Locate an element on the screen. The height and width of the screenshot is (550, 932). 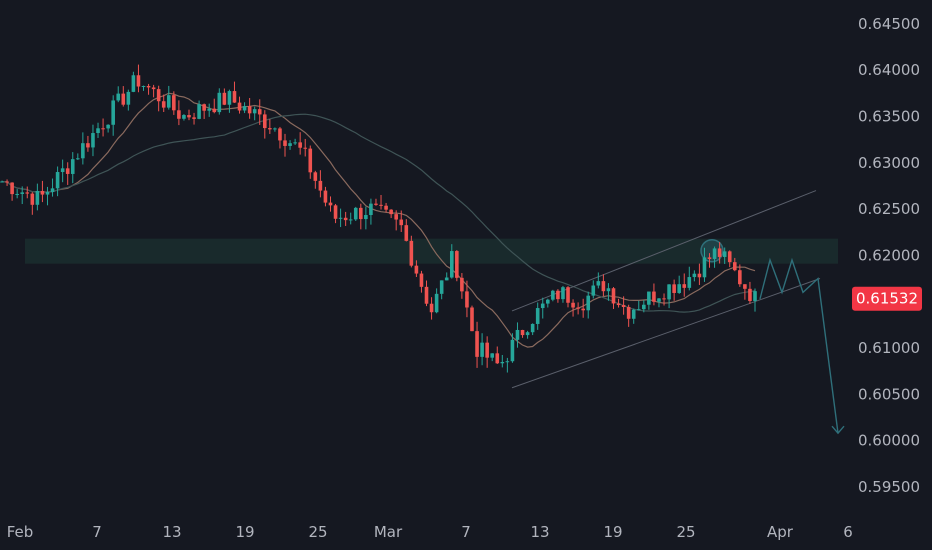
y-tick-label: 0.64500 is located at coordinates (889, 24).